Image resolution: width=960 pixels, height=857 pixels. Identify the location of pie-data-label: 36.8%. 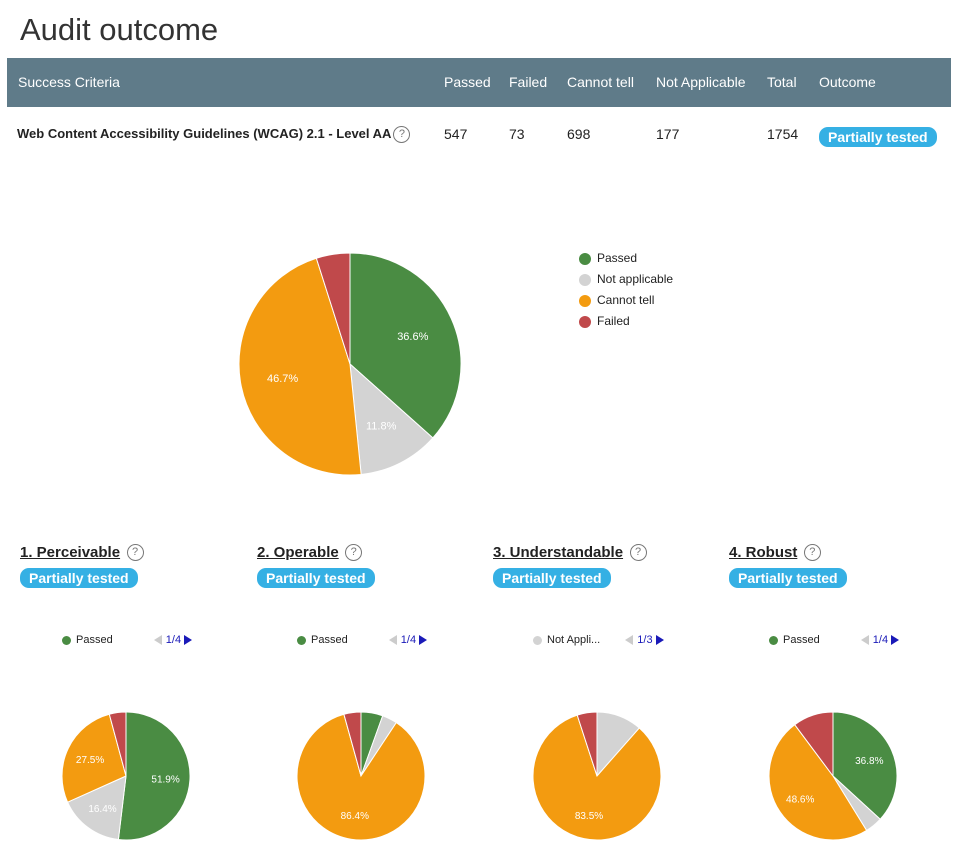
(869, 761).